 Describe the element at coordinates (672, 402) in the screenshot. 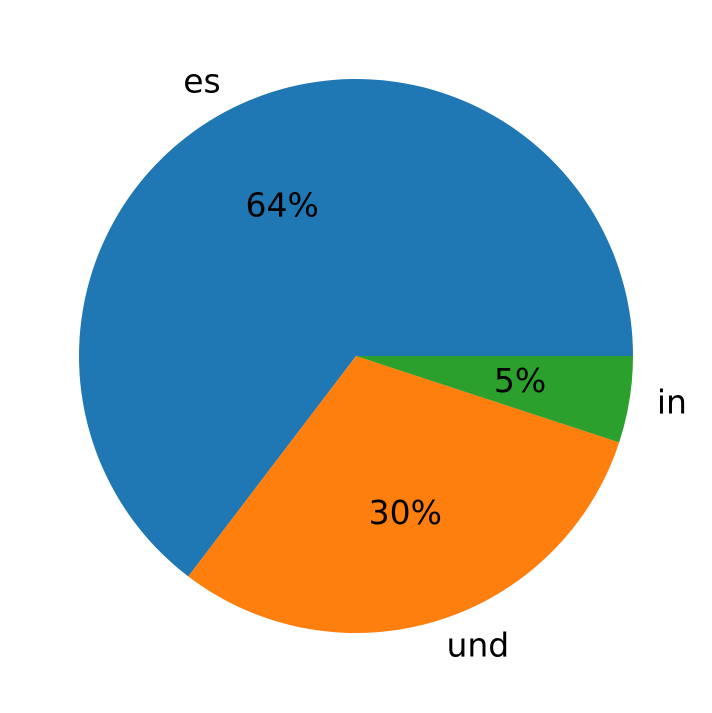

I see `slice-label: in` at that location.